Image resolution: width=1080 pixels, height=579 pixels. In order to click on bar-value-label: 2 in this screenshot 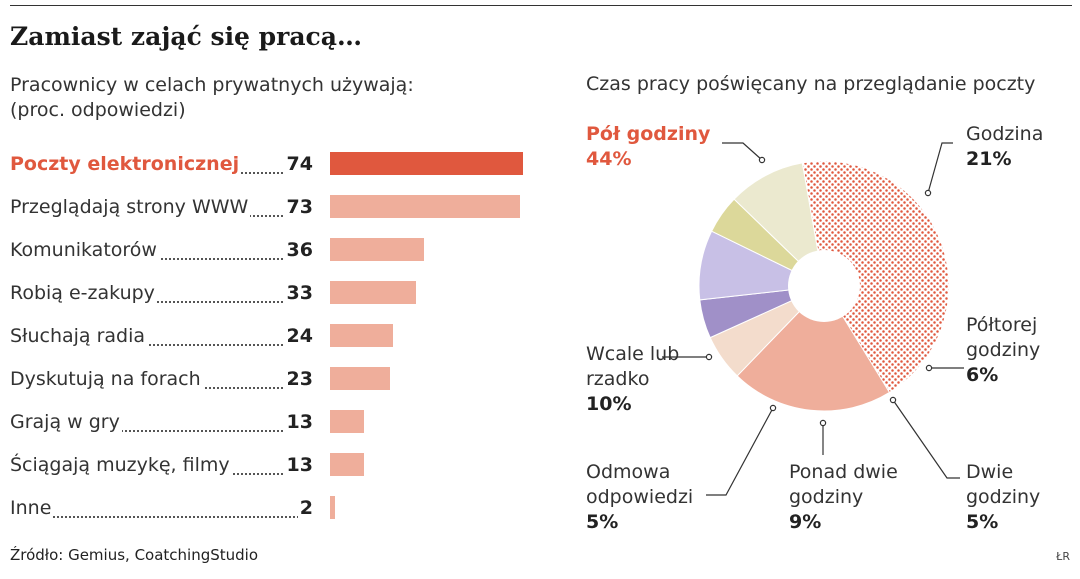, I will do `click(305, 508)`.